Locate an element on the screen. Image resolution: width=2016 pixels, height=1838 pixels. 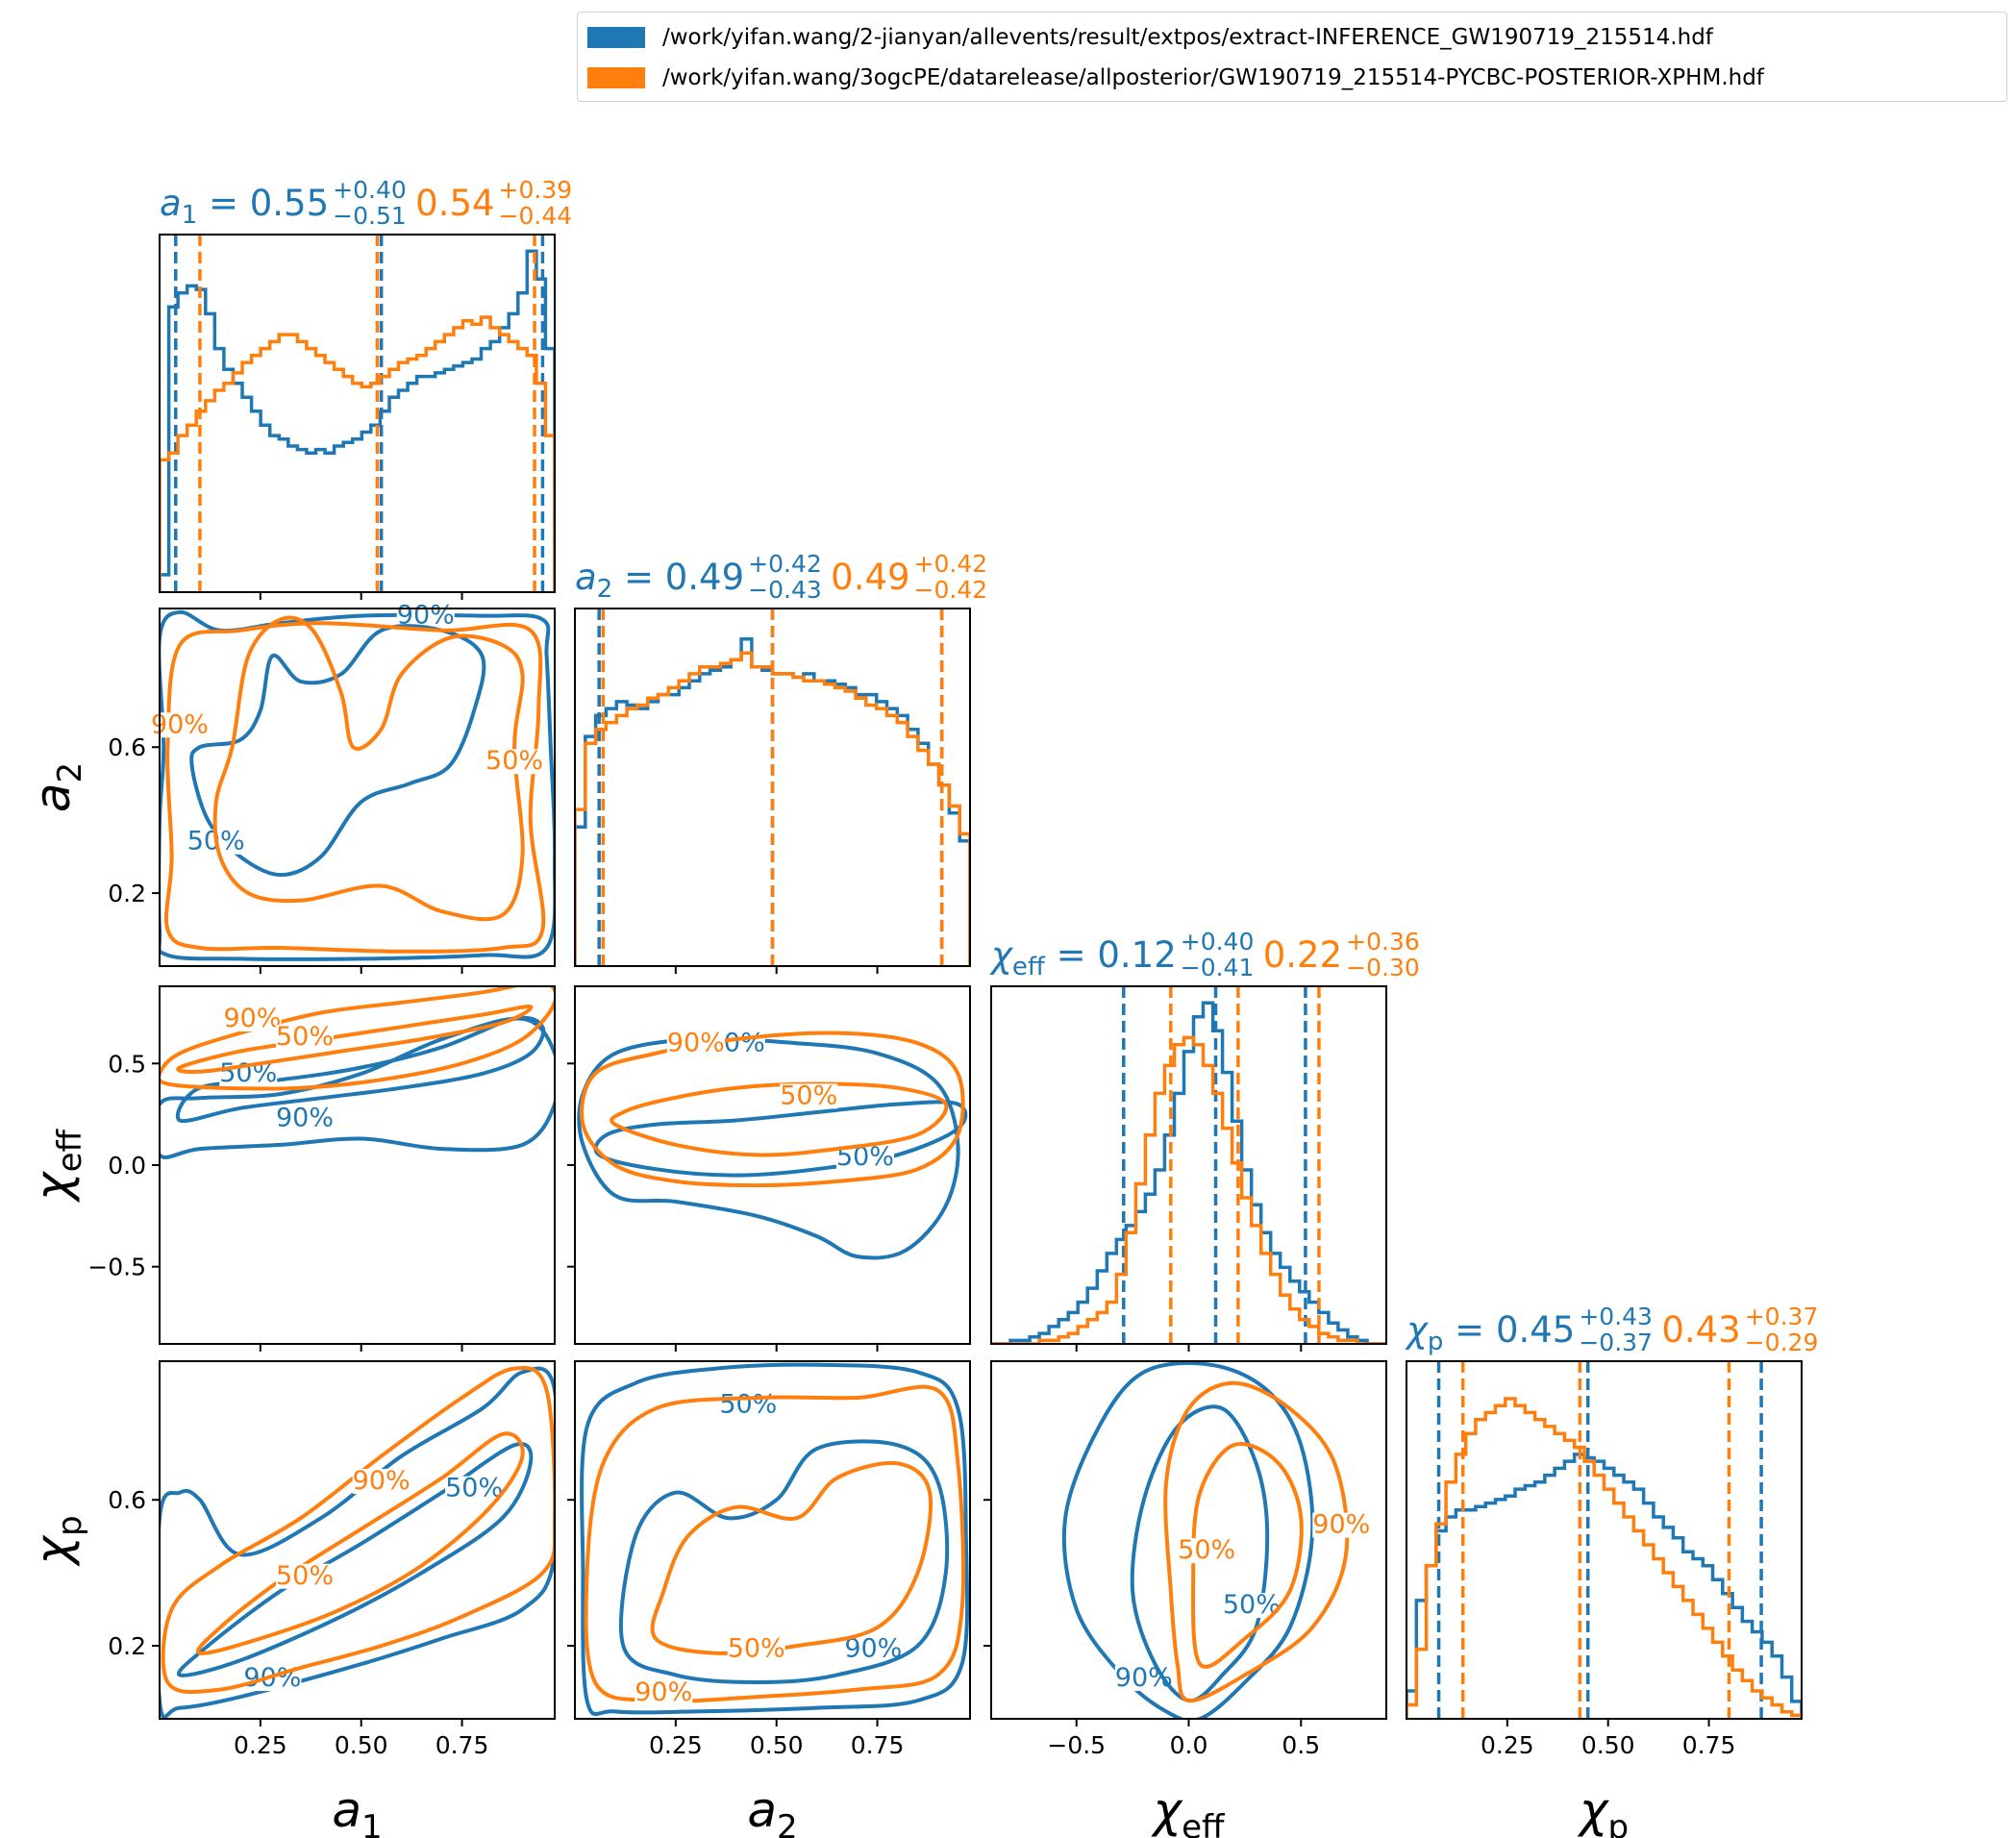
legend-swatch-blue is located at coordinates (616, 37).